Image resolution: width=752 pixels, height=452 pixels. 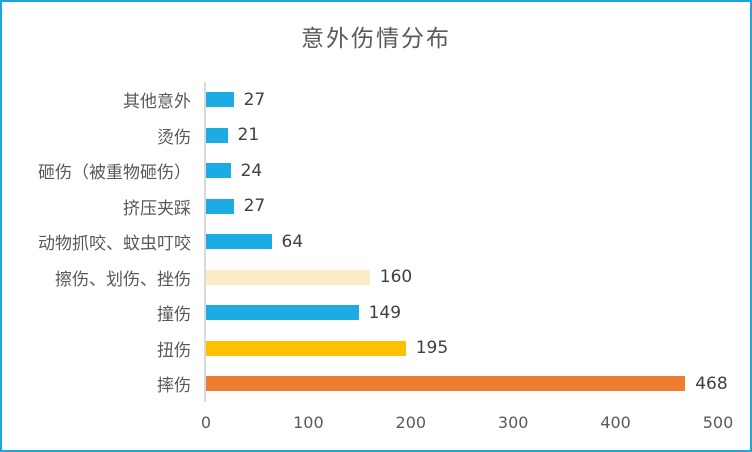 I want to click on chart-row: 砸伤（被重物砸伤） 24, so click(x=376, y=171).